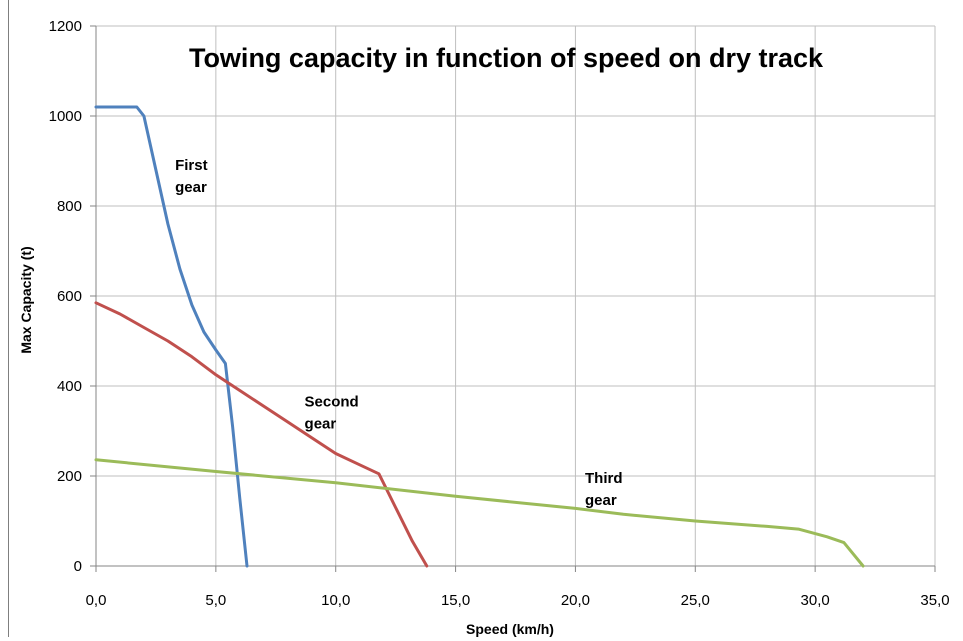 The image size is (963, 641). Describe the element at coordinates (455, 600) in the screenshot. I see `x-tick-label: 15,0` at that location.